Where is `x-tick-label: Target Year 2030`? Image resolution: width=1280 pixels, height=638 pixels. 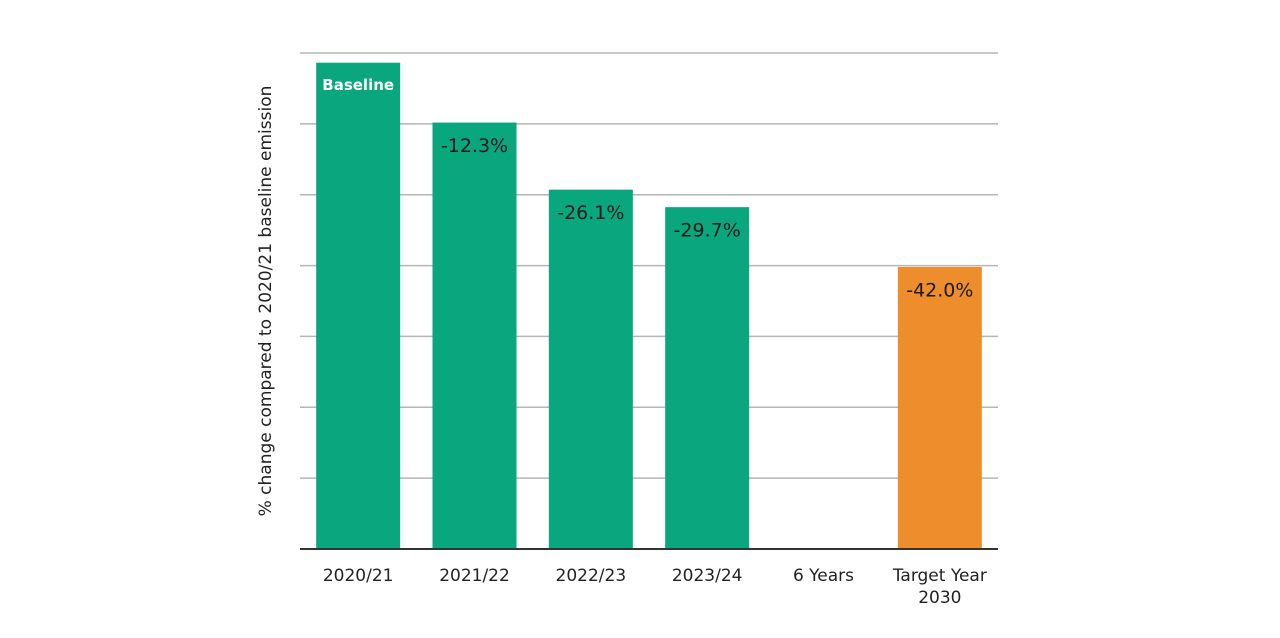 x-tick-label: Target Year 2030 is located at coordinates (939, 587).